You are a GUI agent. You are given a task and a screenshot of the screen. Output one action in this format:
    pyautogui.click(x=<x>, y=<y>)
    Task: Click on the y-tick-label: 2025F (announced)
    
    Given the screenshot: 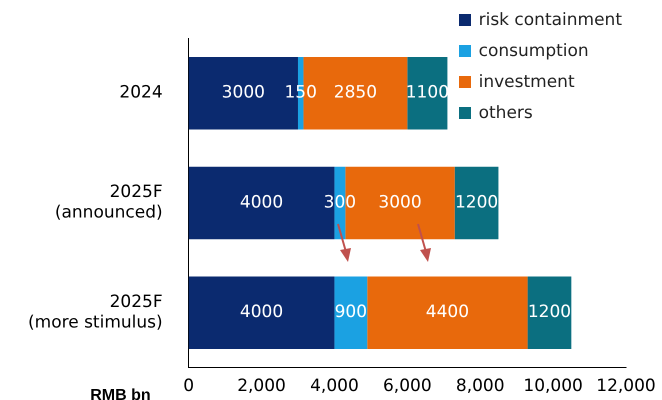 What is the action you would take?
    pyautogui.click(x=108, y=202)
    